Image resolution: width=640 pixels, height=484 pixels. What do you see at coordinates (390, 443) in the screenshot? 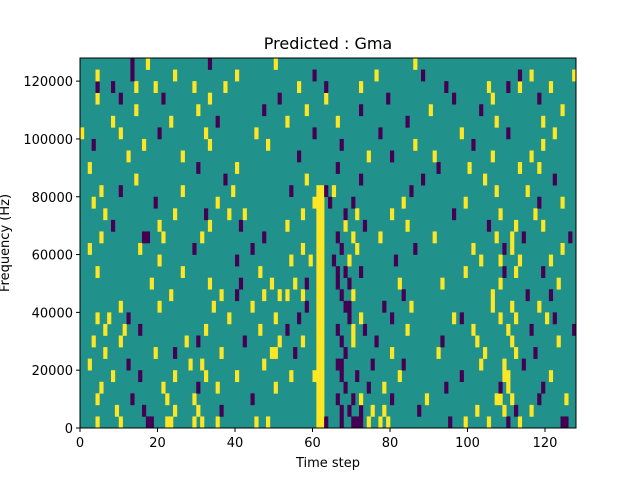
I see `x-tick-label: 80` at bounding box center [390, 443].